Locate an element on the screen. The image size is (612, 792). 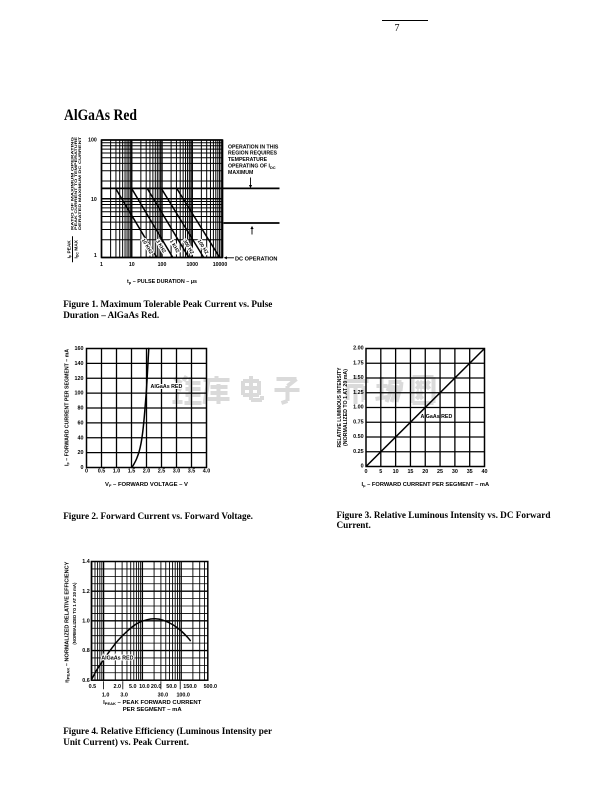
svg-text: 0.50 is located at coordinates (358, 437).